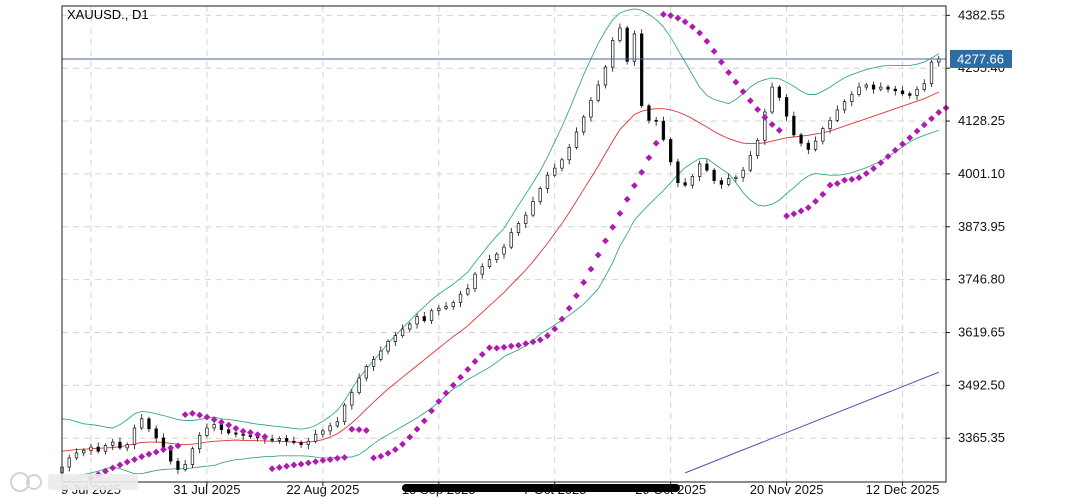 Image resolution: width=1080 pixels, height=499 pixels. Describe the element at coordinates (206, 489) in the screenshot. I see `time-tick-label: 31 Jul 2025` at that location.